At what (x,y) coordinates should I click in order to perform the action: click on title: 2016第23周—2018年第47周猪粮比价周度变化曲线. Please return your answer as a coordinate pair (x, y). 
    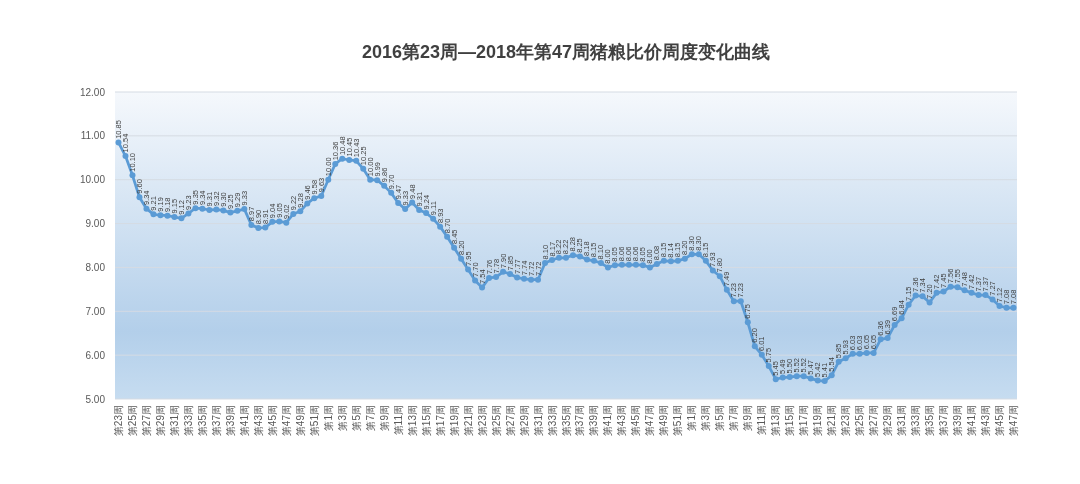
    Looking at the image, I should click on (566, 52).